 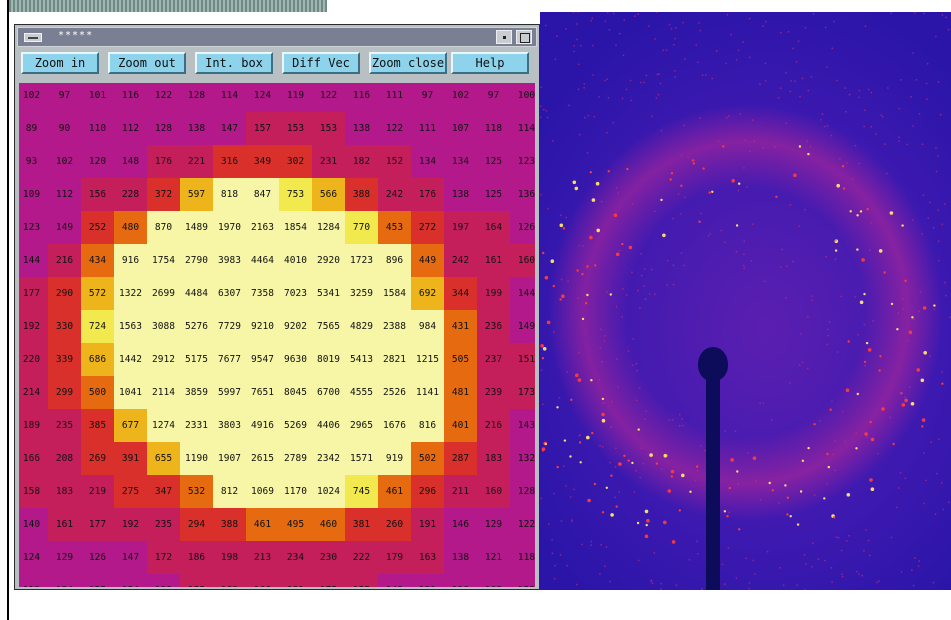 What do you see at coordinates (490, 63) in the screenshot?
I see `help-button: Help` at bounding box center [490, 63].